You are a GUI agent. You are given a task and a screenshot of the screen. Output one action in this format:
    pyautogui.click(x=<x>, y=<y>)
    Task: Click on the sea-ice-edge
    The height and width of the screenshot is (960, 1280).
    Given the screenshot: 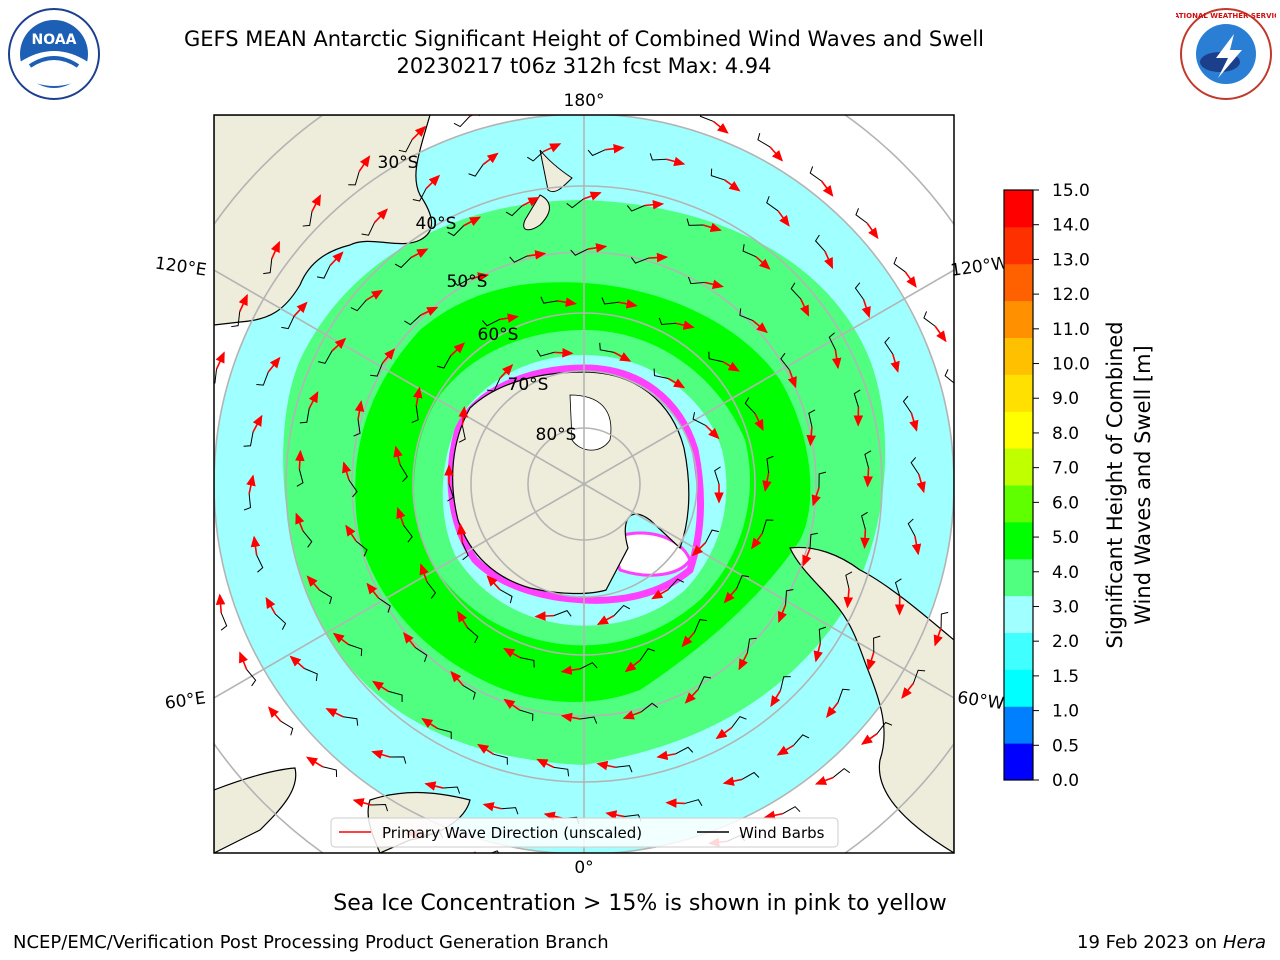 What is the action you would take?
    pyautogui.click(x=575, y=484)
    